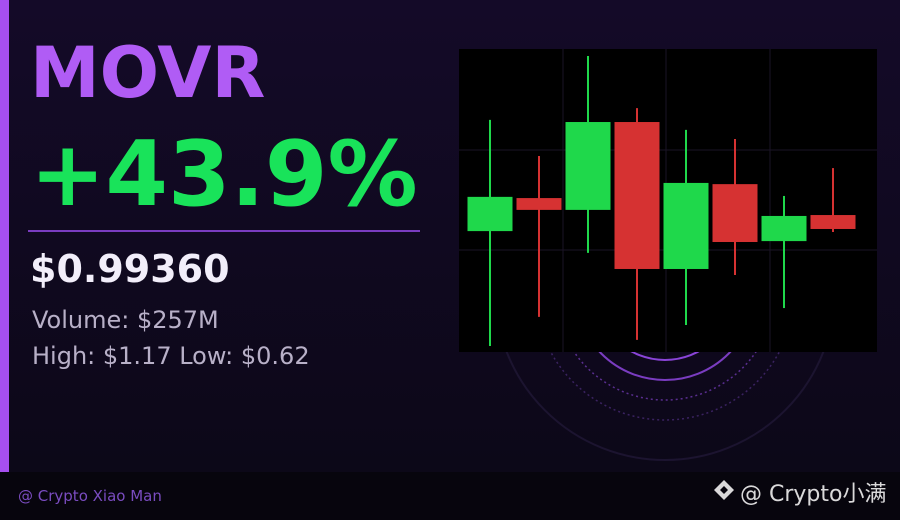 Image resolution: width=900 pixels, height=520 pixels. What do you see at coordinates (147, 73) in the screenshot?
I see `symbol: MOVR` at bounding box center [147, 73].